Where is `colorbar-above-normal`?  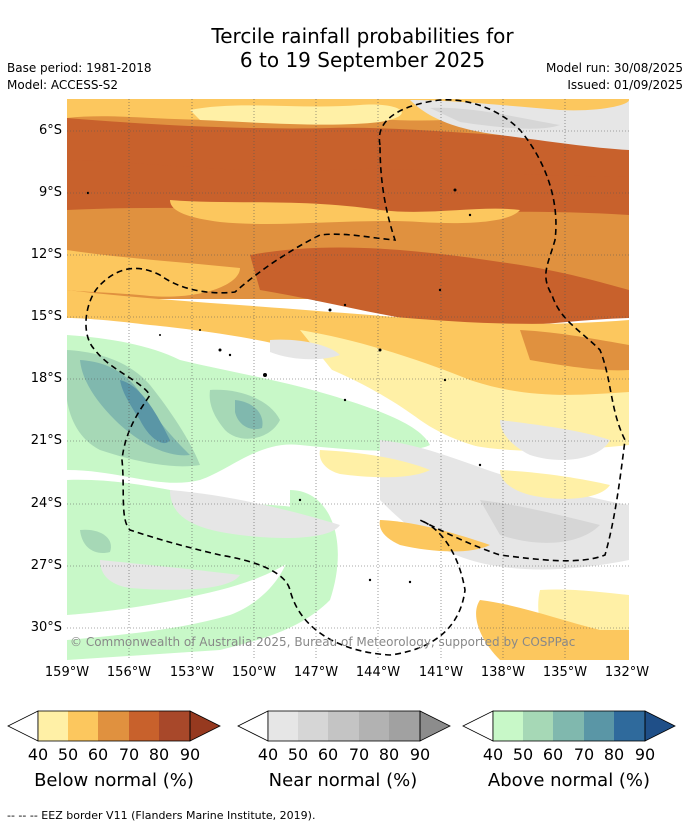 colorbar-above-normal is located at coordinates (569, 726).